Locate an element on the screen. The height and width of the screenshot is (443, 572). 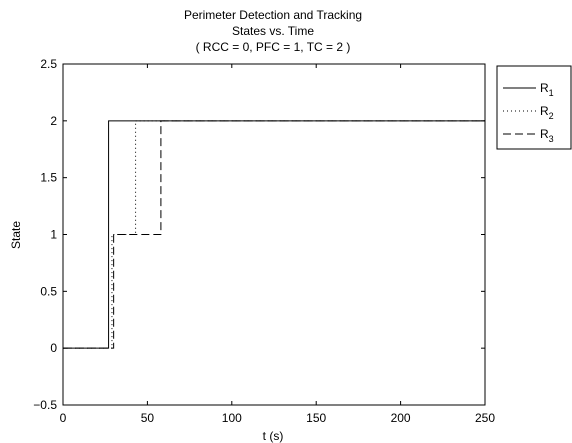
y-tick-label: 1.5 is located at coordinates (48, 178).